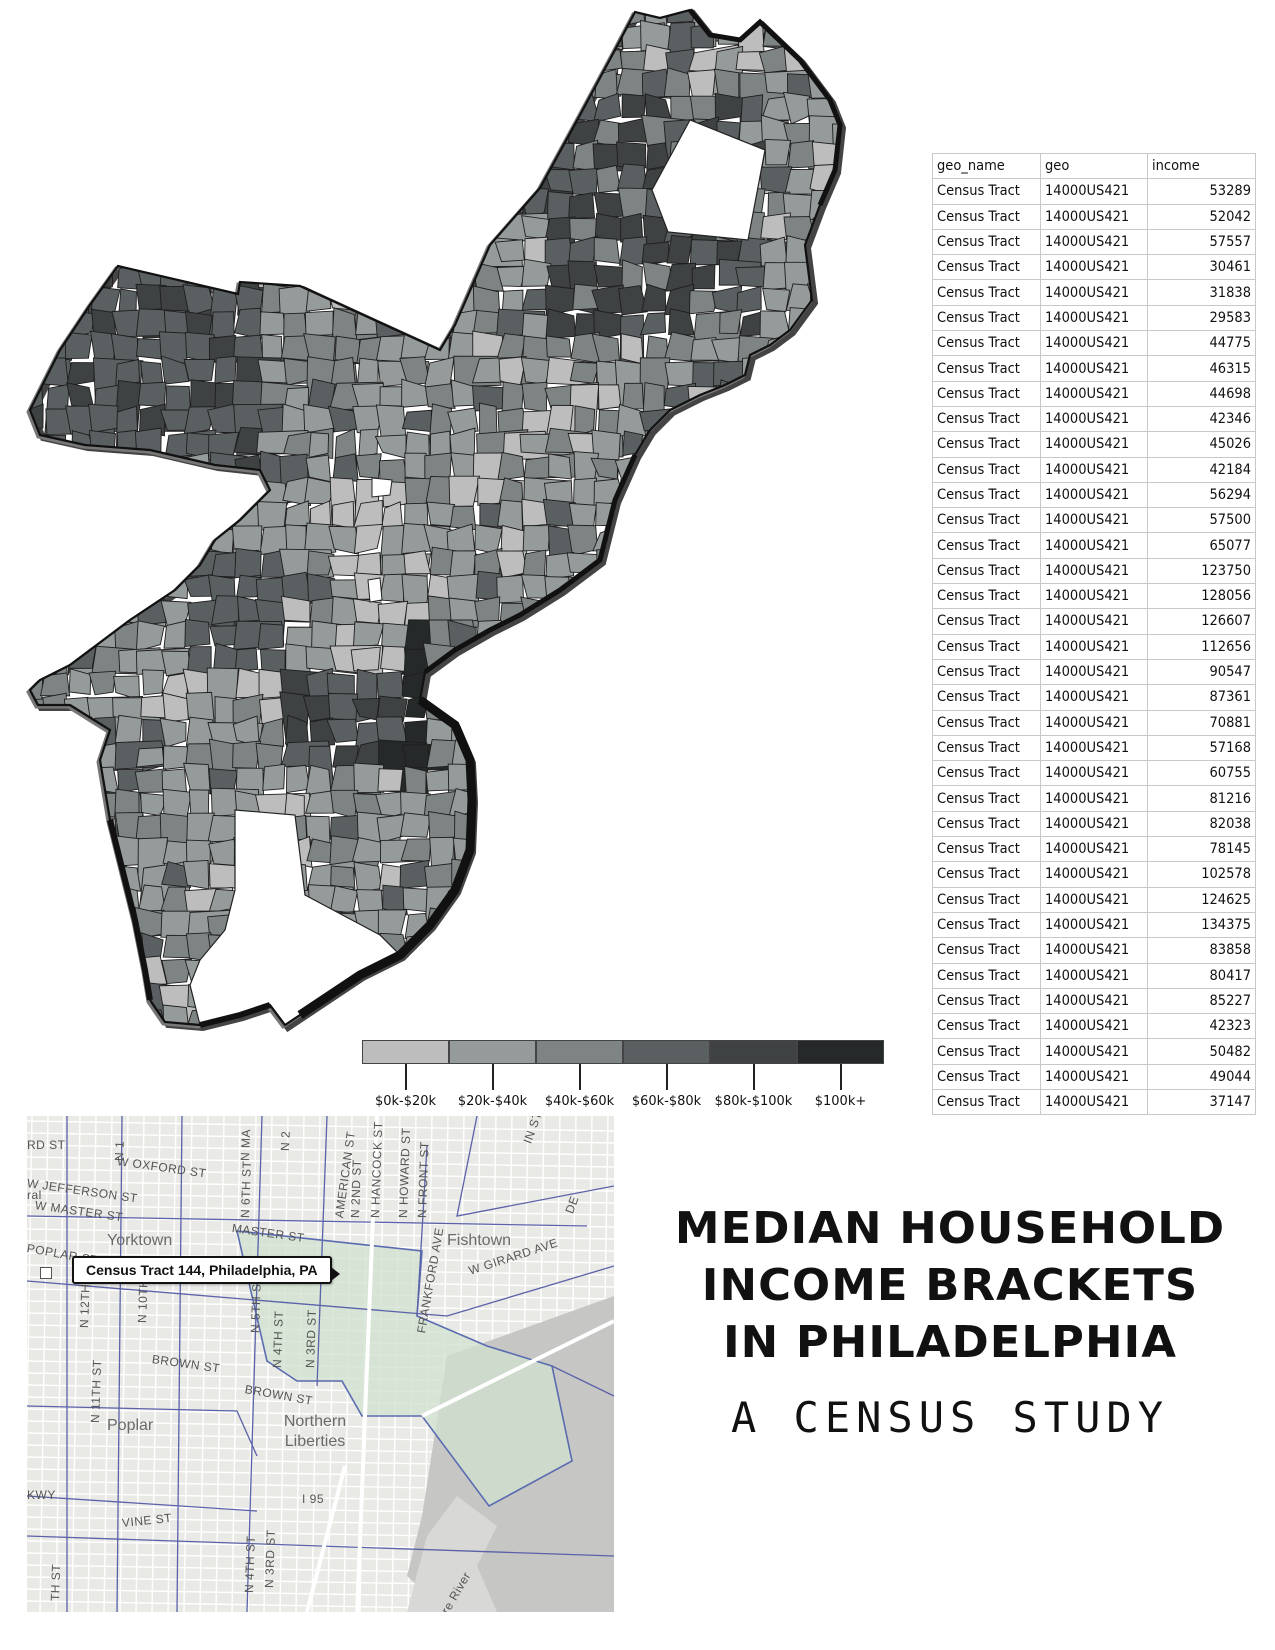  What do you see at coordinates (1094, 166) in the screenshot?
I see `table-header-row: geo_name geo income` at bounding box center [1094, 166].